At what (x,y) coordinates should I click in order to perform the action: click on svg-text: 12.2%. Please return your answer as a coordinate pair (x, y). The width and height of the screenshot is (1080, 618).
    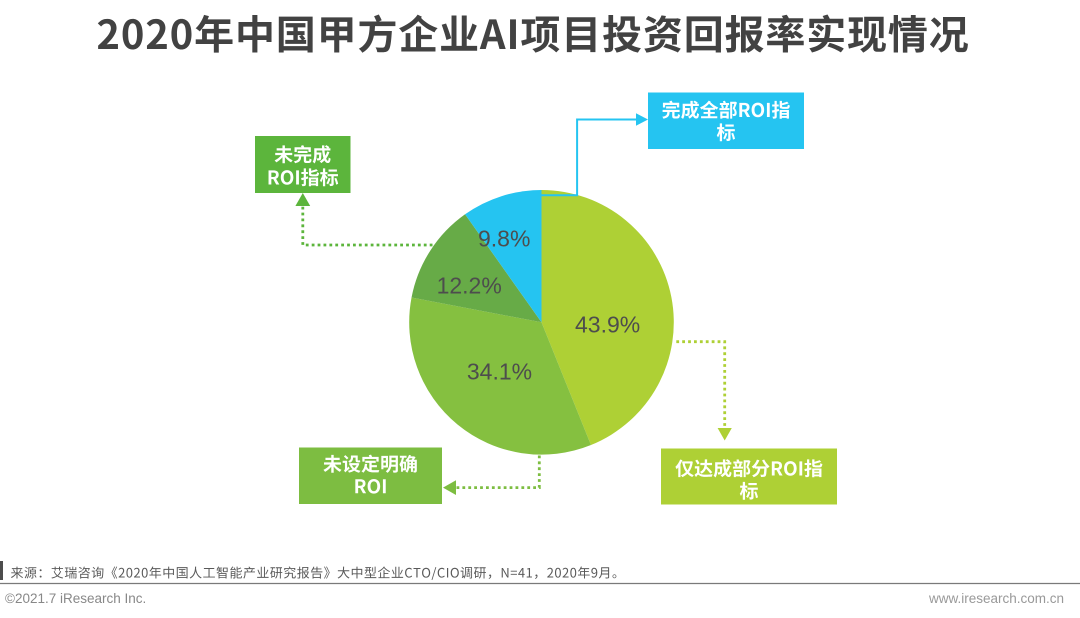
    Looking at the image, I should click on (469, 286).